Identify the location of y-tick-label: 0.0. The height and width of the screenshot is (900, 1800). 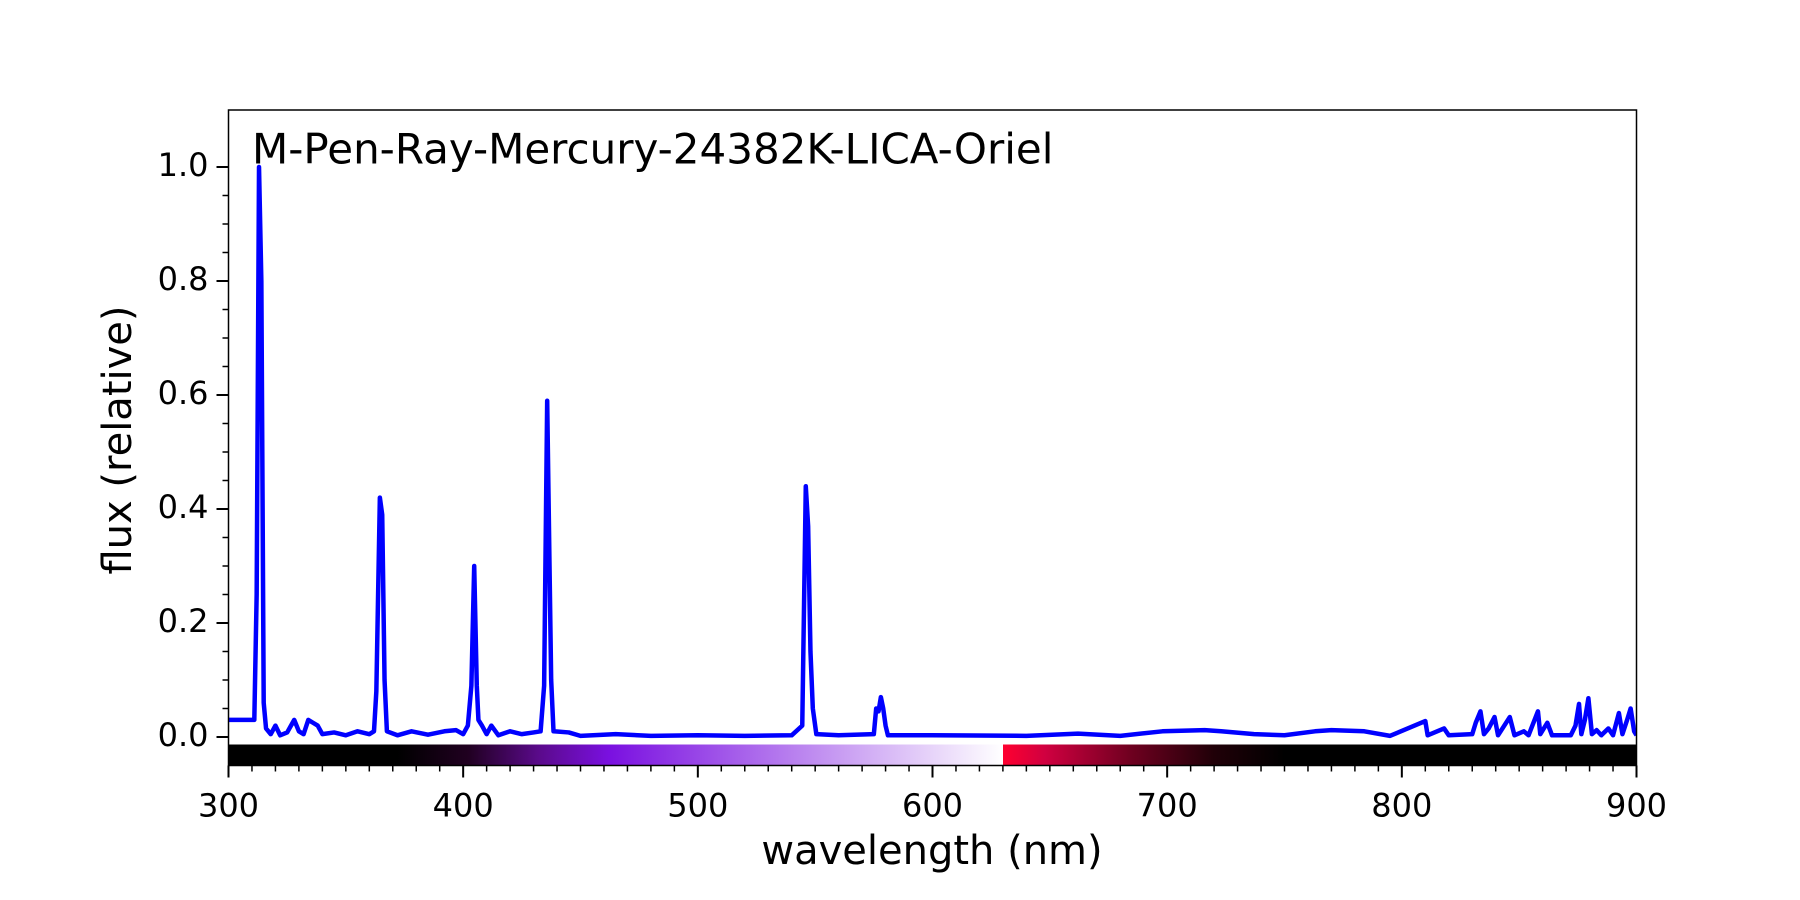
(183, 735).